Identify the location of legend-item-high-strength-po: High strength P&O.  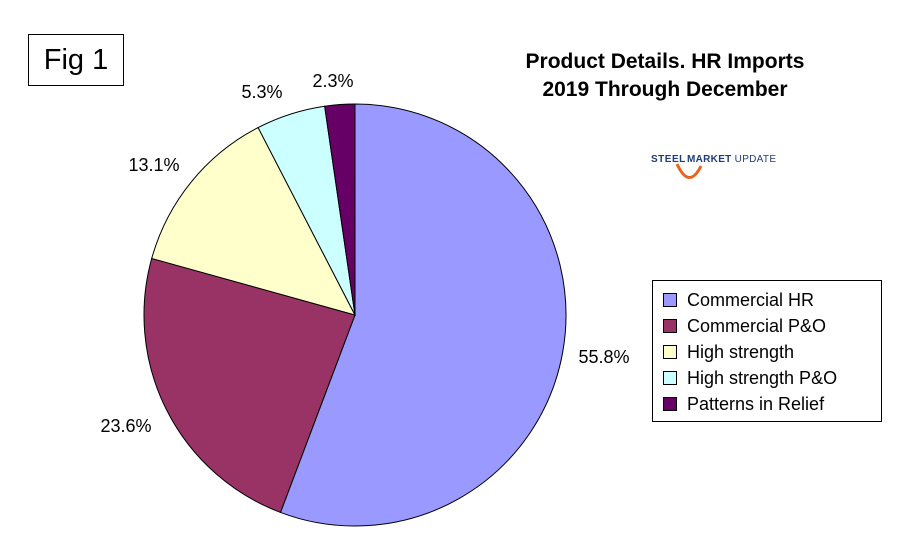
(772, 378).